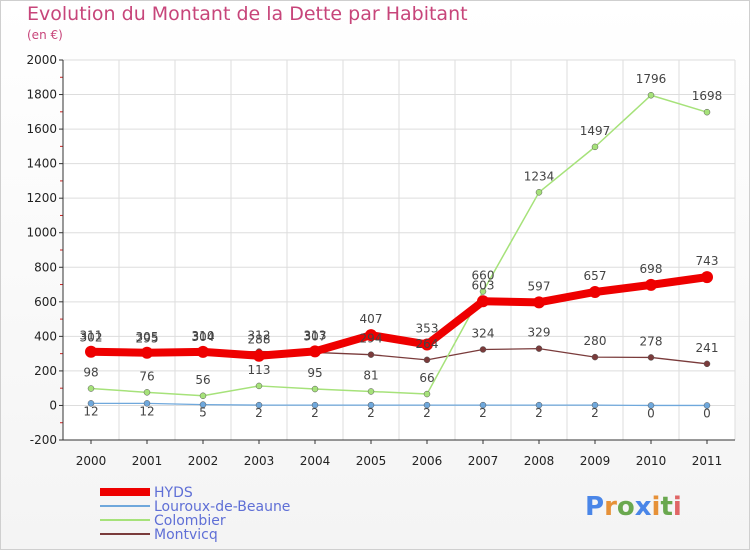 The height and width of the screenshot is (550, 750). Describe the element at coordinates (41, 198) in the screenshot. I see `y-tick-label: 1200` at that location.